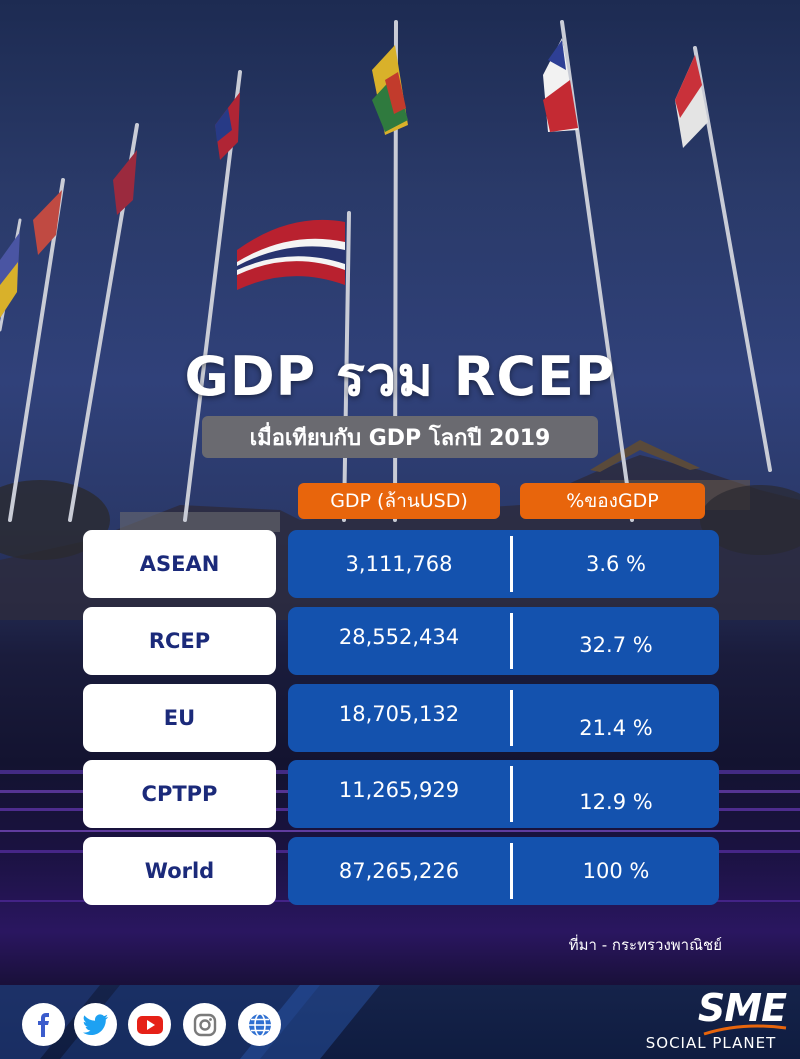 This screenshot has height=1059, width=800. I want to click on brand-logo: SME, so click(742, 1008).